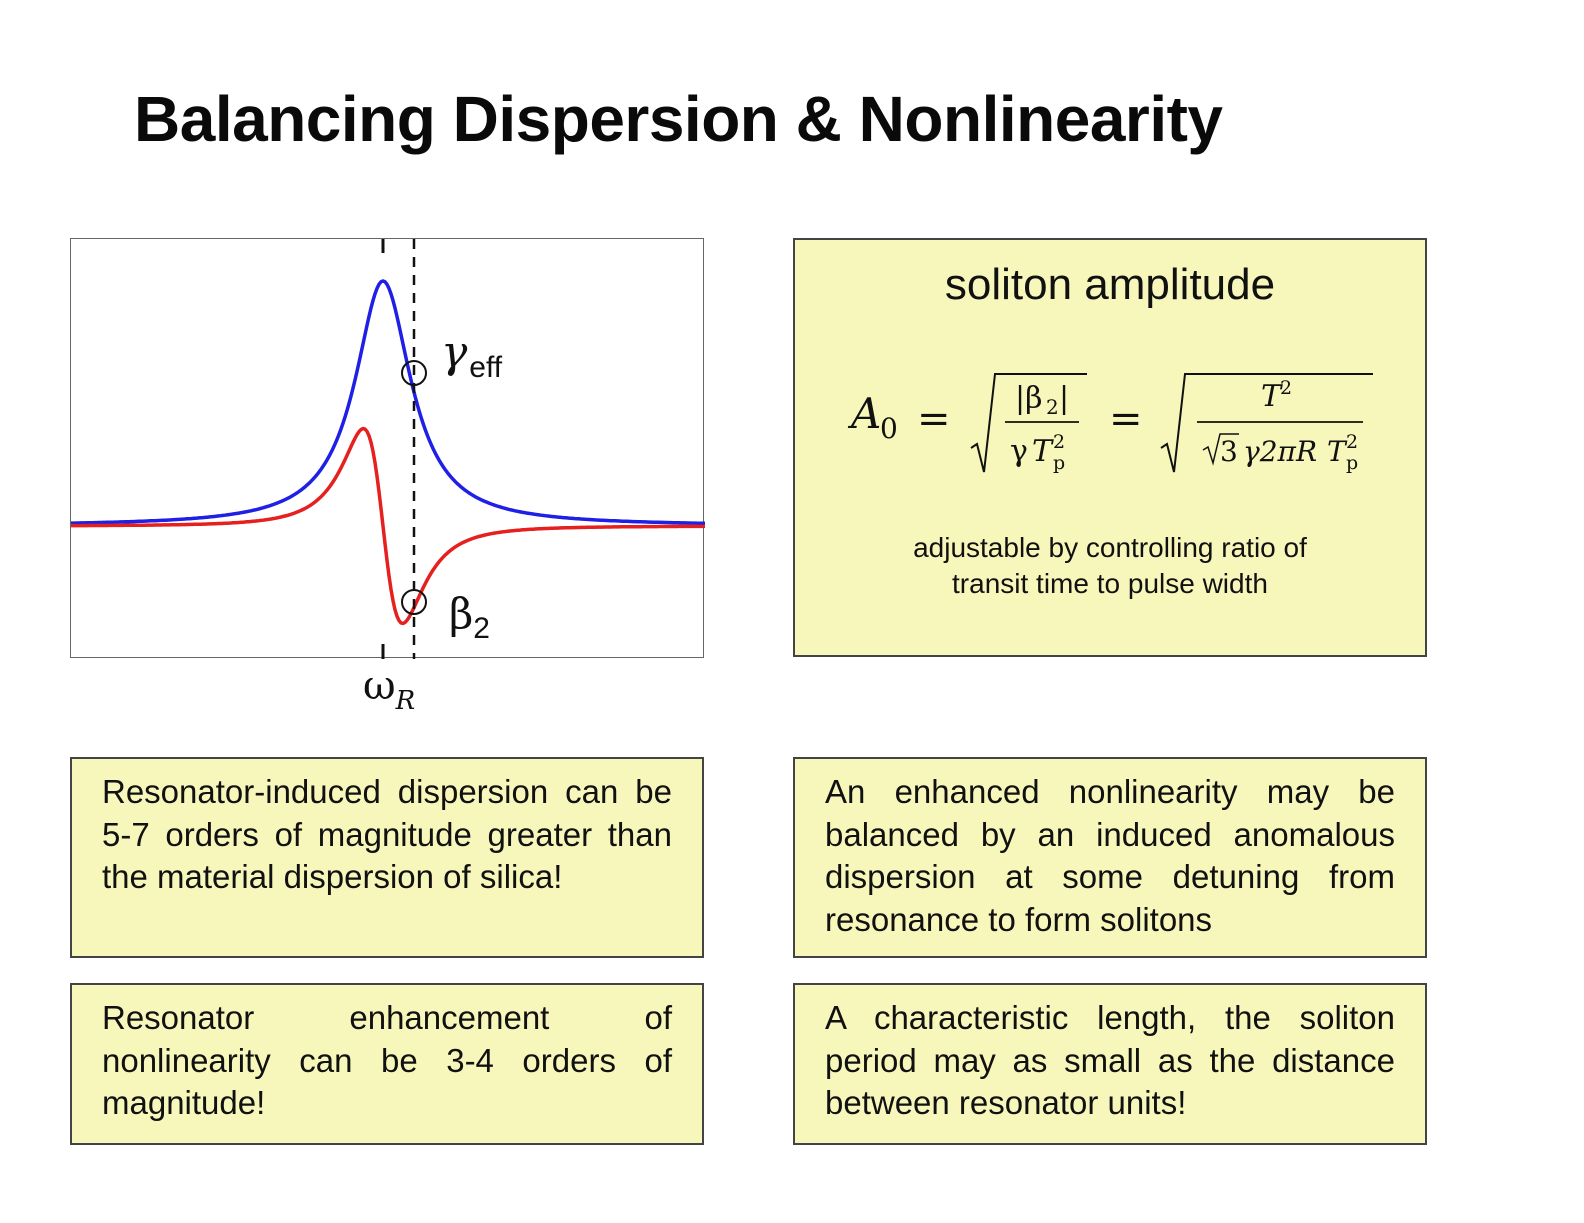  What do you see at coordinates (1352, 463) in the screenshot?
I see `den2-sub: p` at bounding box center [1352, 463].